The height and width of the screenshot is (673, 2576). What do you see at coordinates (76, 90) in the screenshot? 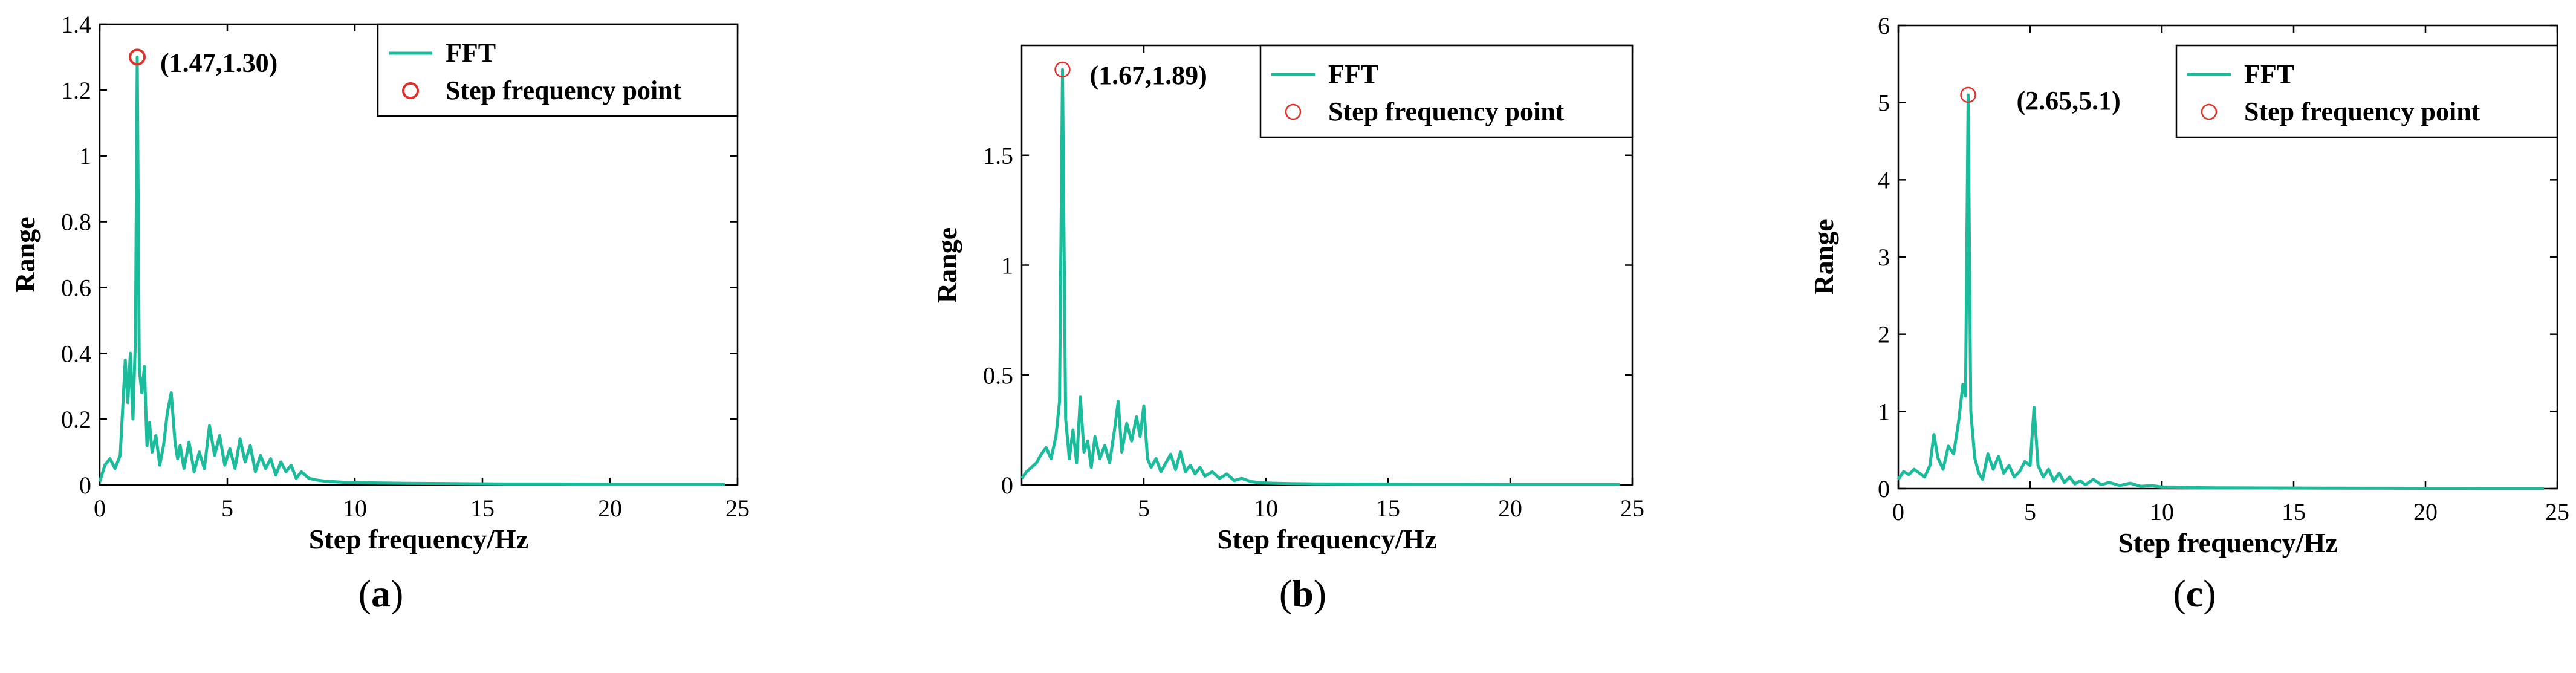
I see `y-tick-label: 1.2` at bounding box center [76, 90].